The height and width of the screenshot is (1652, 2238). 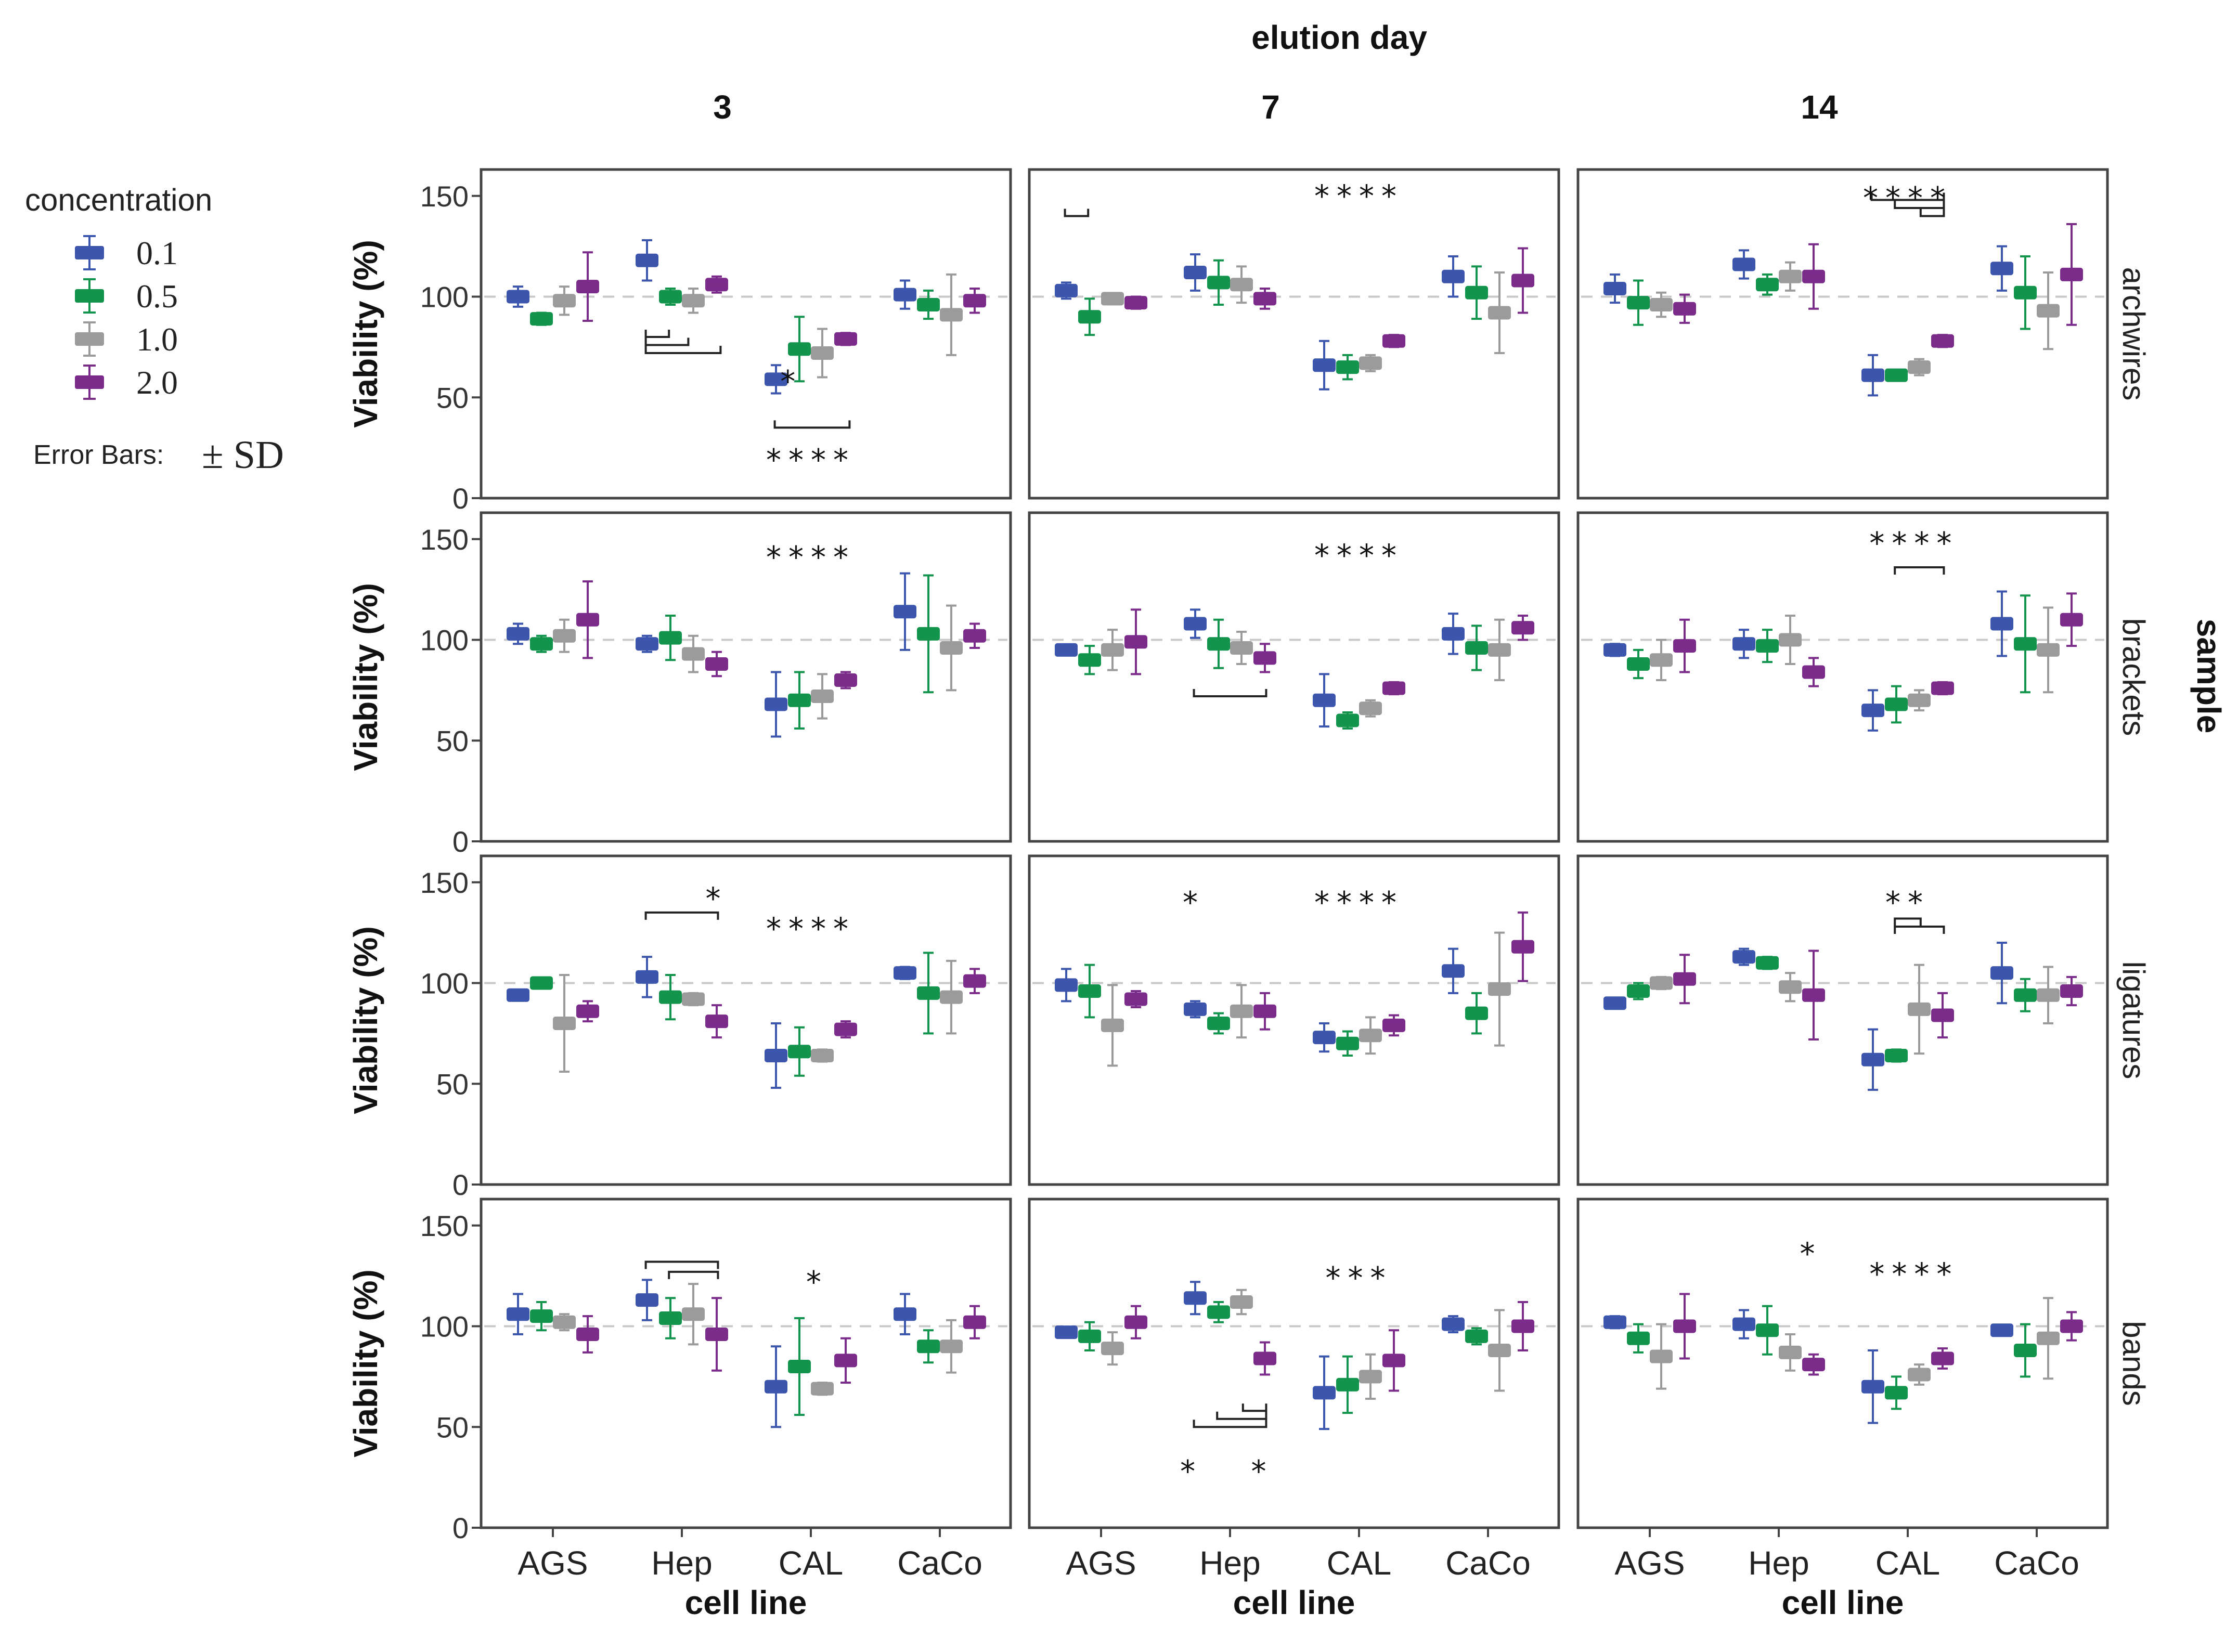 What do you see at coordinates (1359, 1278) in the screenshot?
I see `significance-label: ***` at bounding box center [1359, 1278].